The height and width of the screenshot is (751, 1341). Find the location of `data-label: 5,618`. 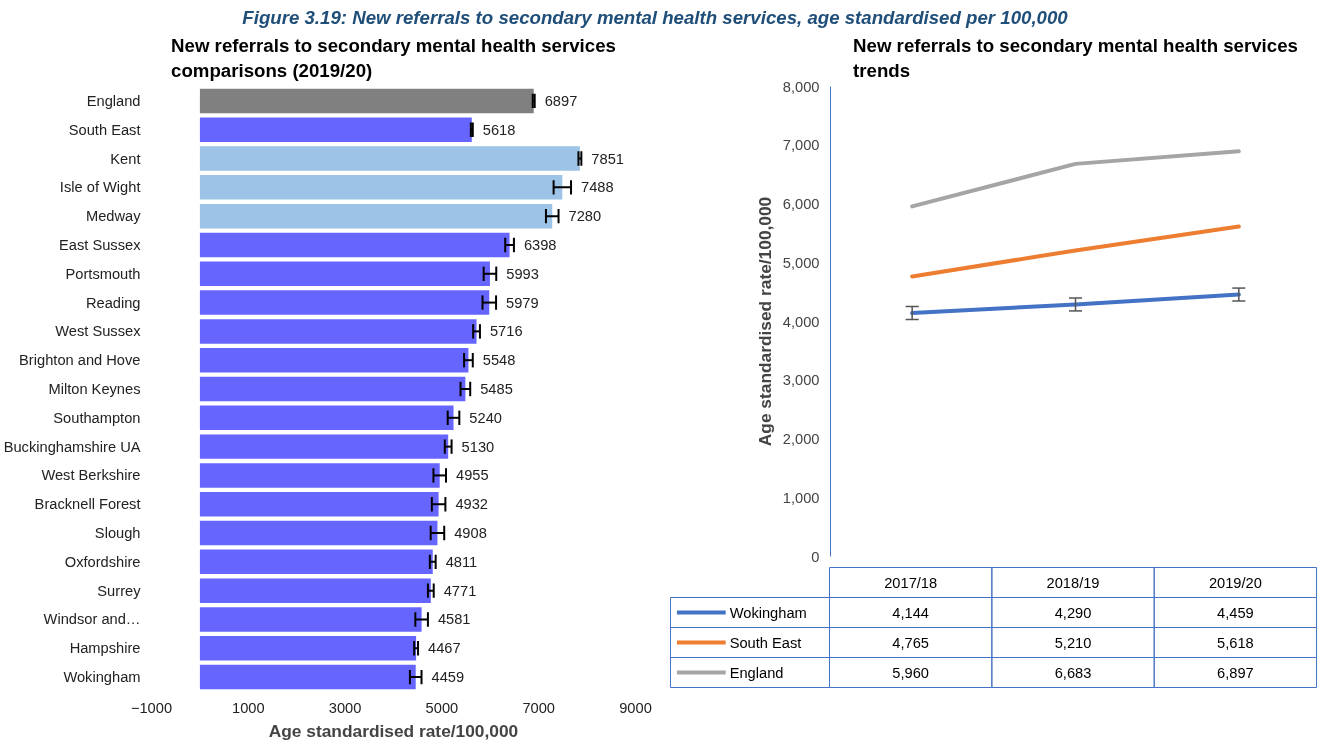

data-label: 5,618 is located at coordinates (1235, 642).